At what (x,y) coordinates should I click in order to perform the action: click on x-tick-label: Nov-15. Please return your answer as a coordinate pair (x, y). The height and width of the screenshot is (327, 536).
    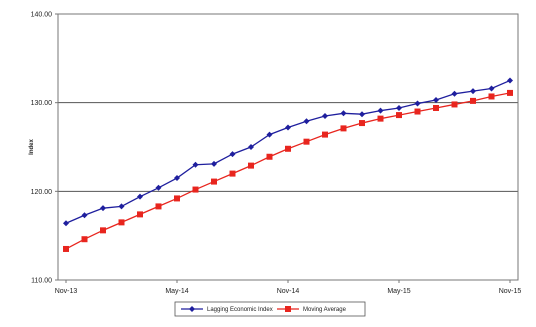
    Looking at the image, I should click on (510, 291).